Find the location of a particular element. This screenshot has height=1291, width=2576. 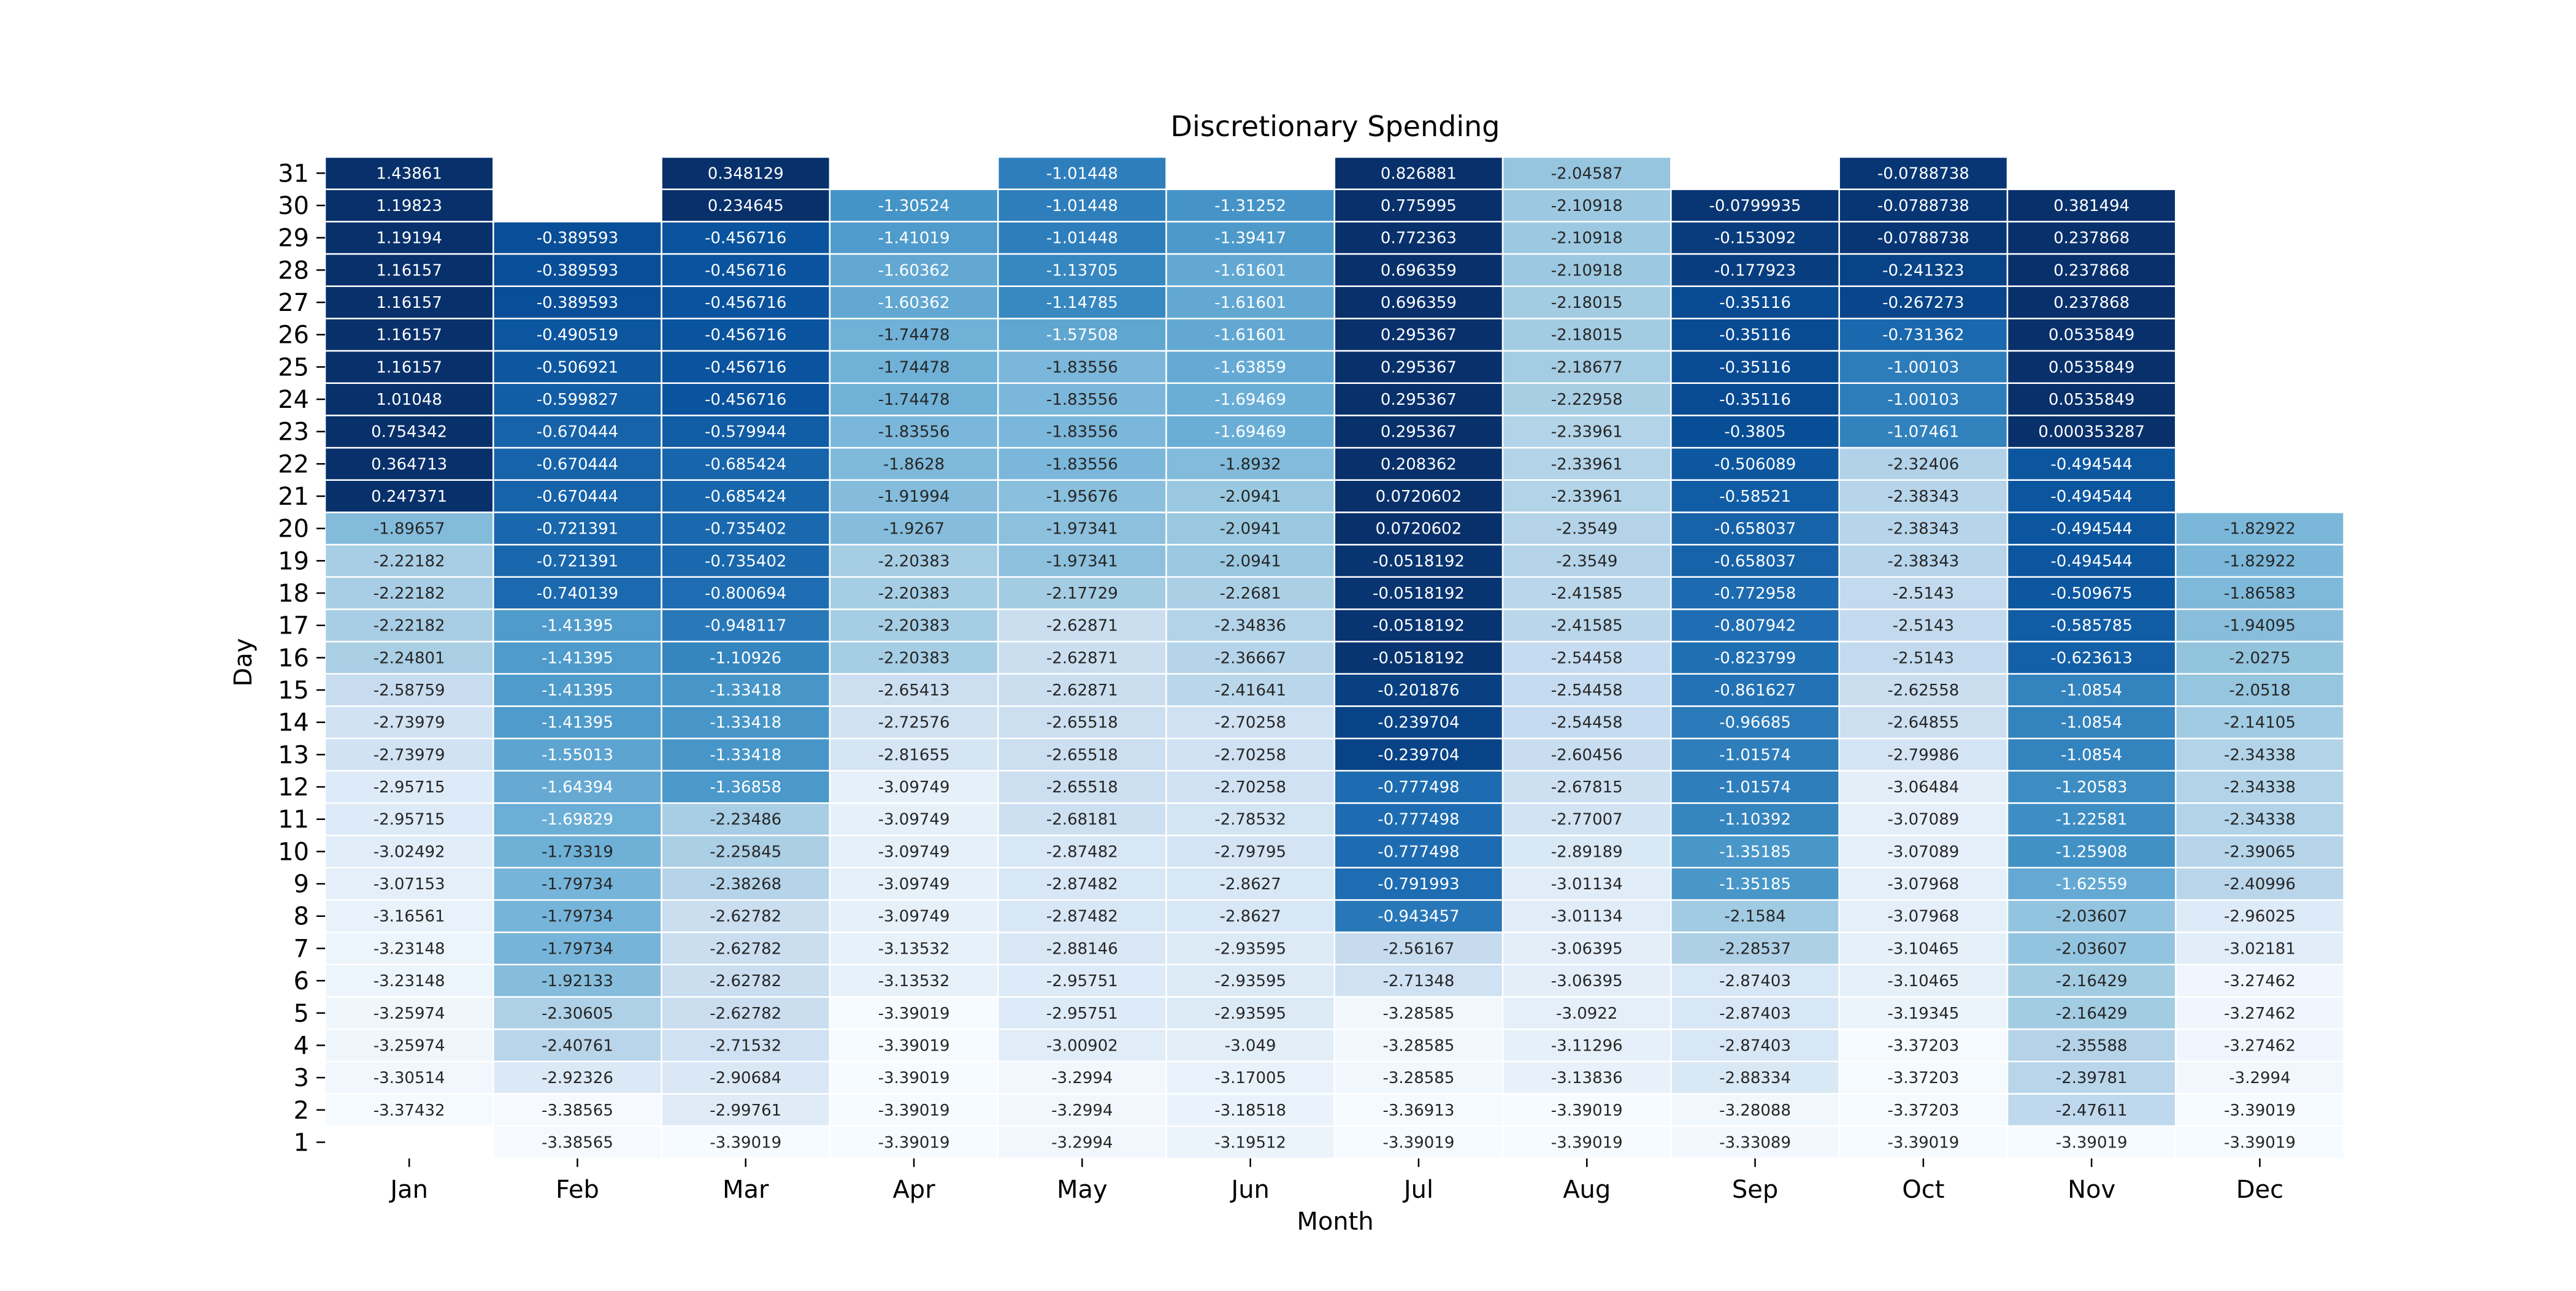

x-tick-label: Dec is located at coordinates (2259, 1190).